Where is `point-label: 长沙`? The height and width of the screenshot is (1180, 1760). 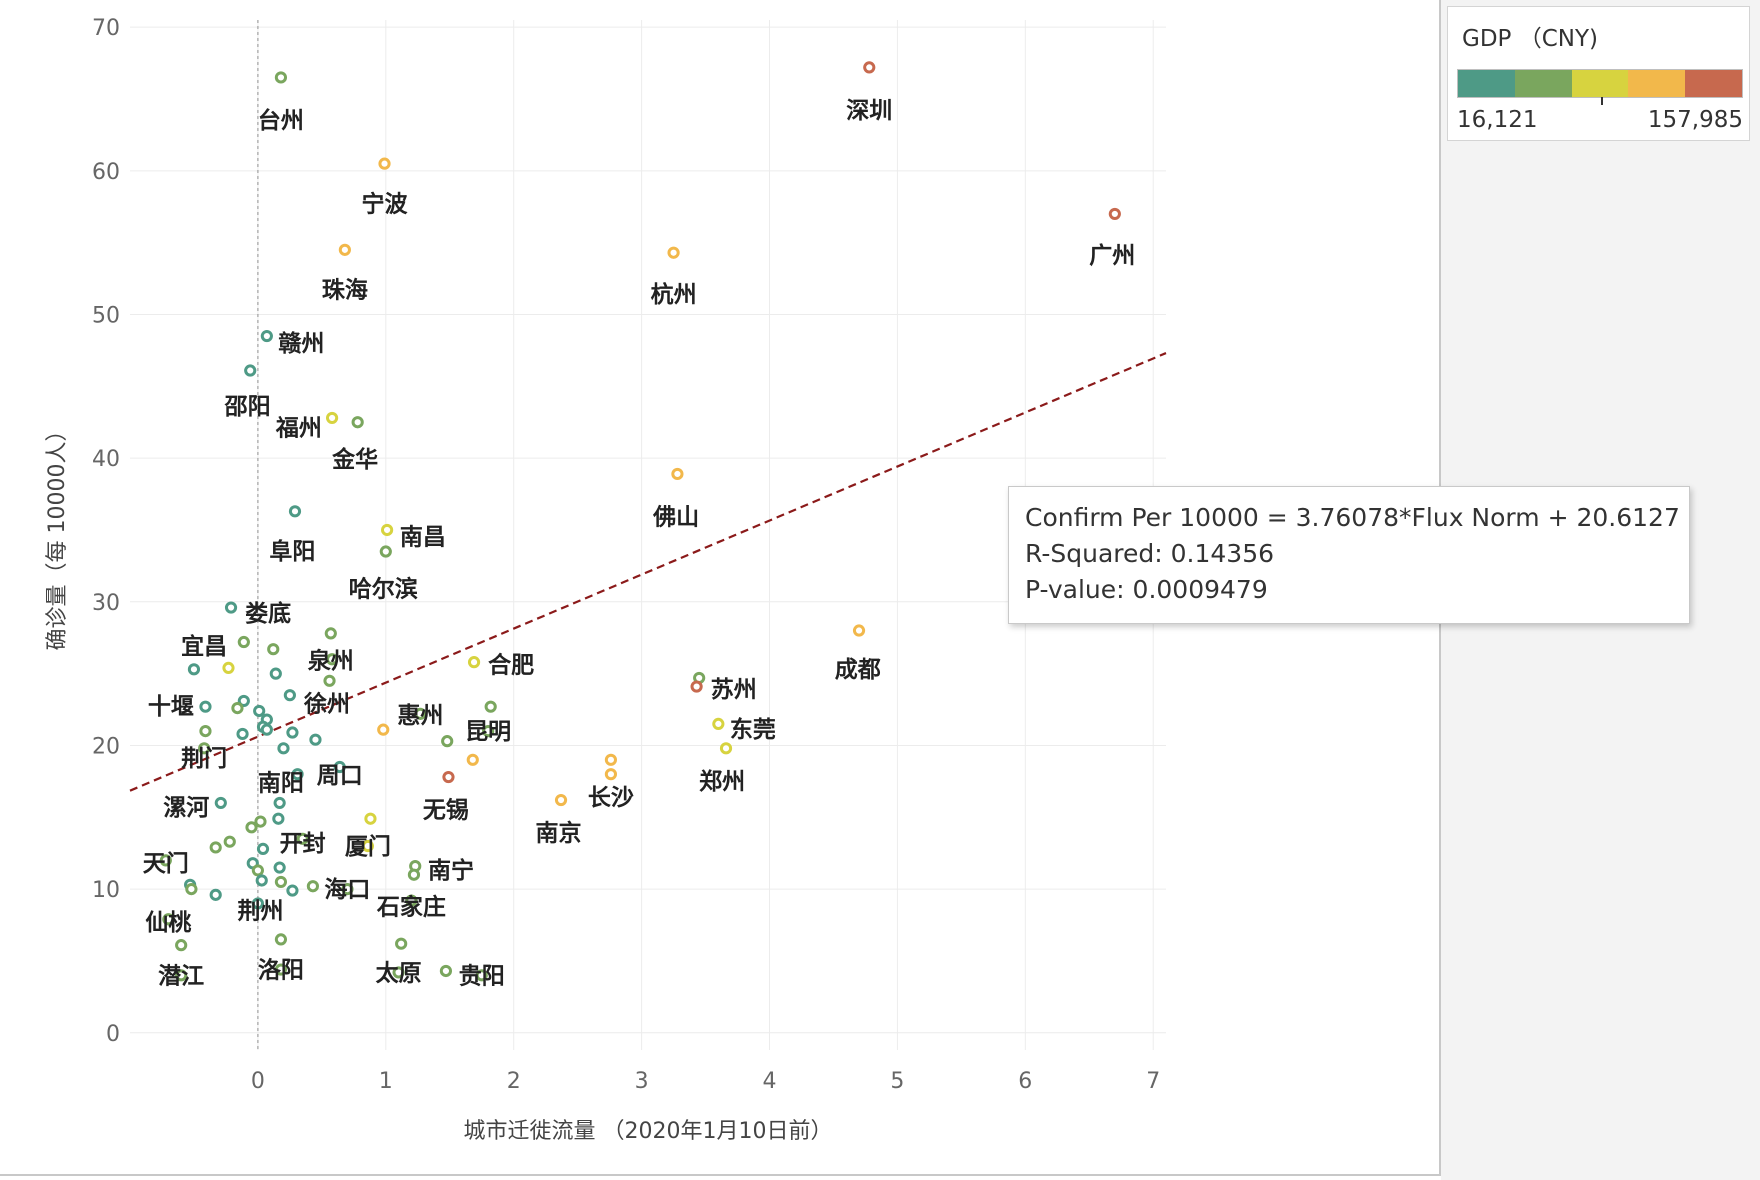
point-label: 长沙 is located at coordinates (611, 798).